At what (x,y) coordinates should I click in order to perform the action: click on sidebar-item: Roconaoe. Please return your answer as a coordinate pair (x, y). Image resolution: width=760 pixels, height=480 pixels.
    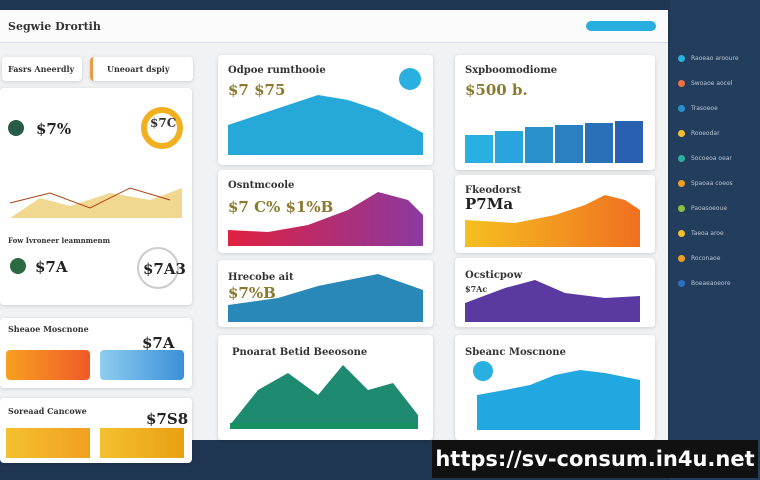
    Looking at the image, I should click on (699, 258).